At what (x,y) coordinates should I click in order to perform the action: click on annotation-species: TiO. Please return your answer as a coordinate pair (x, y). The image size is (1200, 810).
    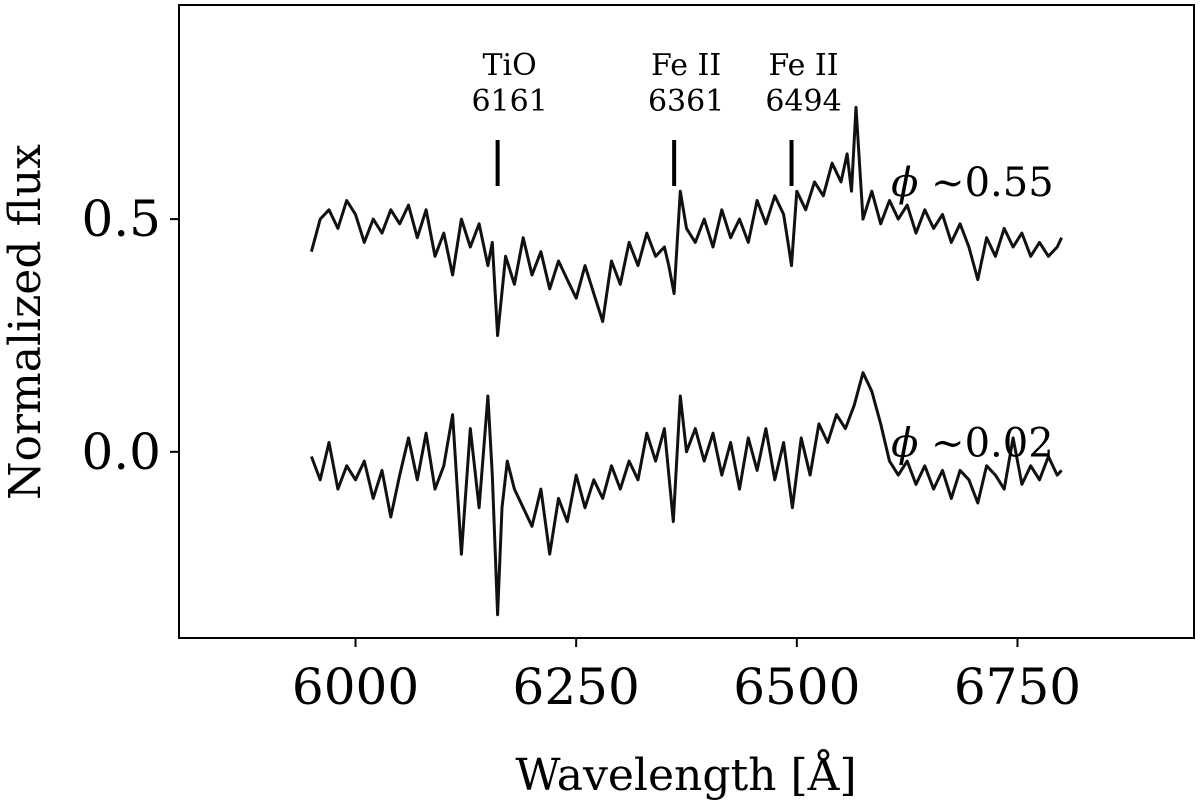
    Looking at the image, I should click on (510, 65).